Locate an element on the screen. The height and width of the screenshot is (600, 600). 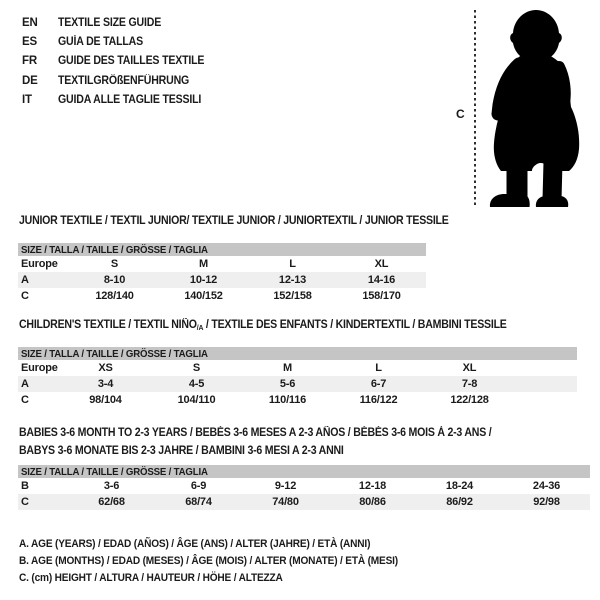
table-cell: 110/116 is located at coordinates (287, 400).